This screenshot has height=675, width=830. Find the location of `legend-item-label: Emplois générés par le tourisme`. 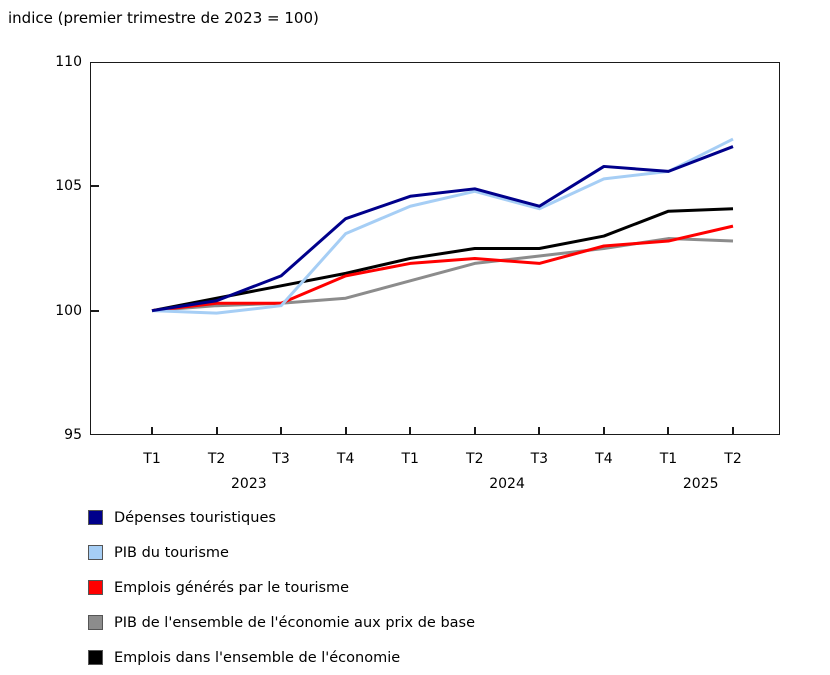

legend-item-label: Emplois générés par le tourisme is located at coordinates (232, 587).